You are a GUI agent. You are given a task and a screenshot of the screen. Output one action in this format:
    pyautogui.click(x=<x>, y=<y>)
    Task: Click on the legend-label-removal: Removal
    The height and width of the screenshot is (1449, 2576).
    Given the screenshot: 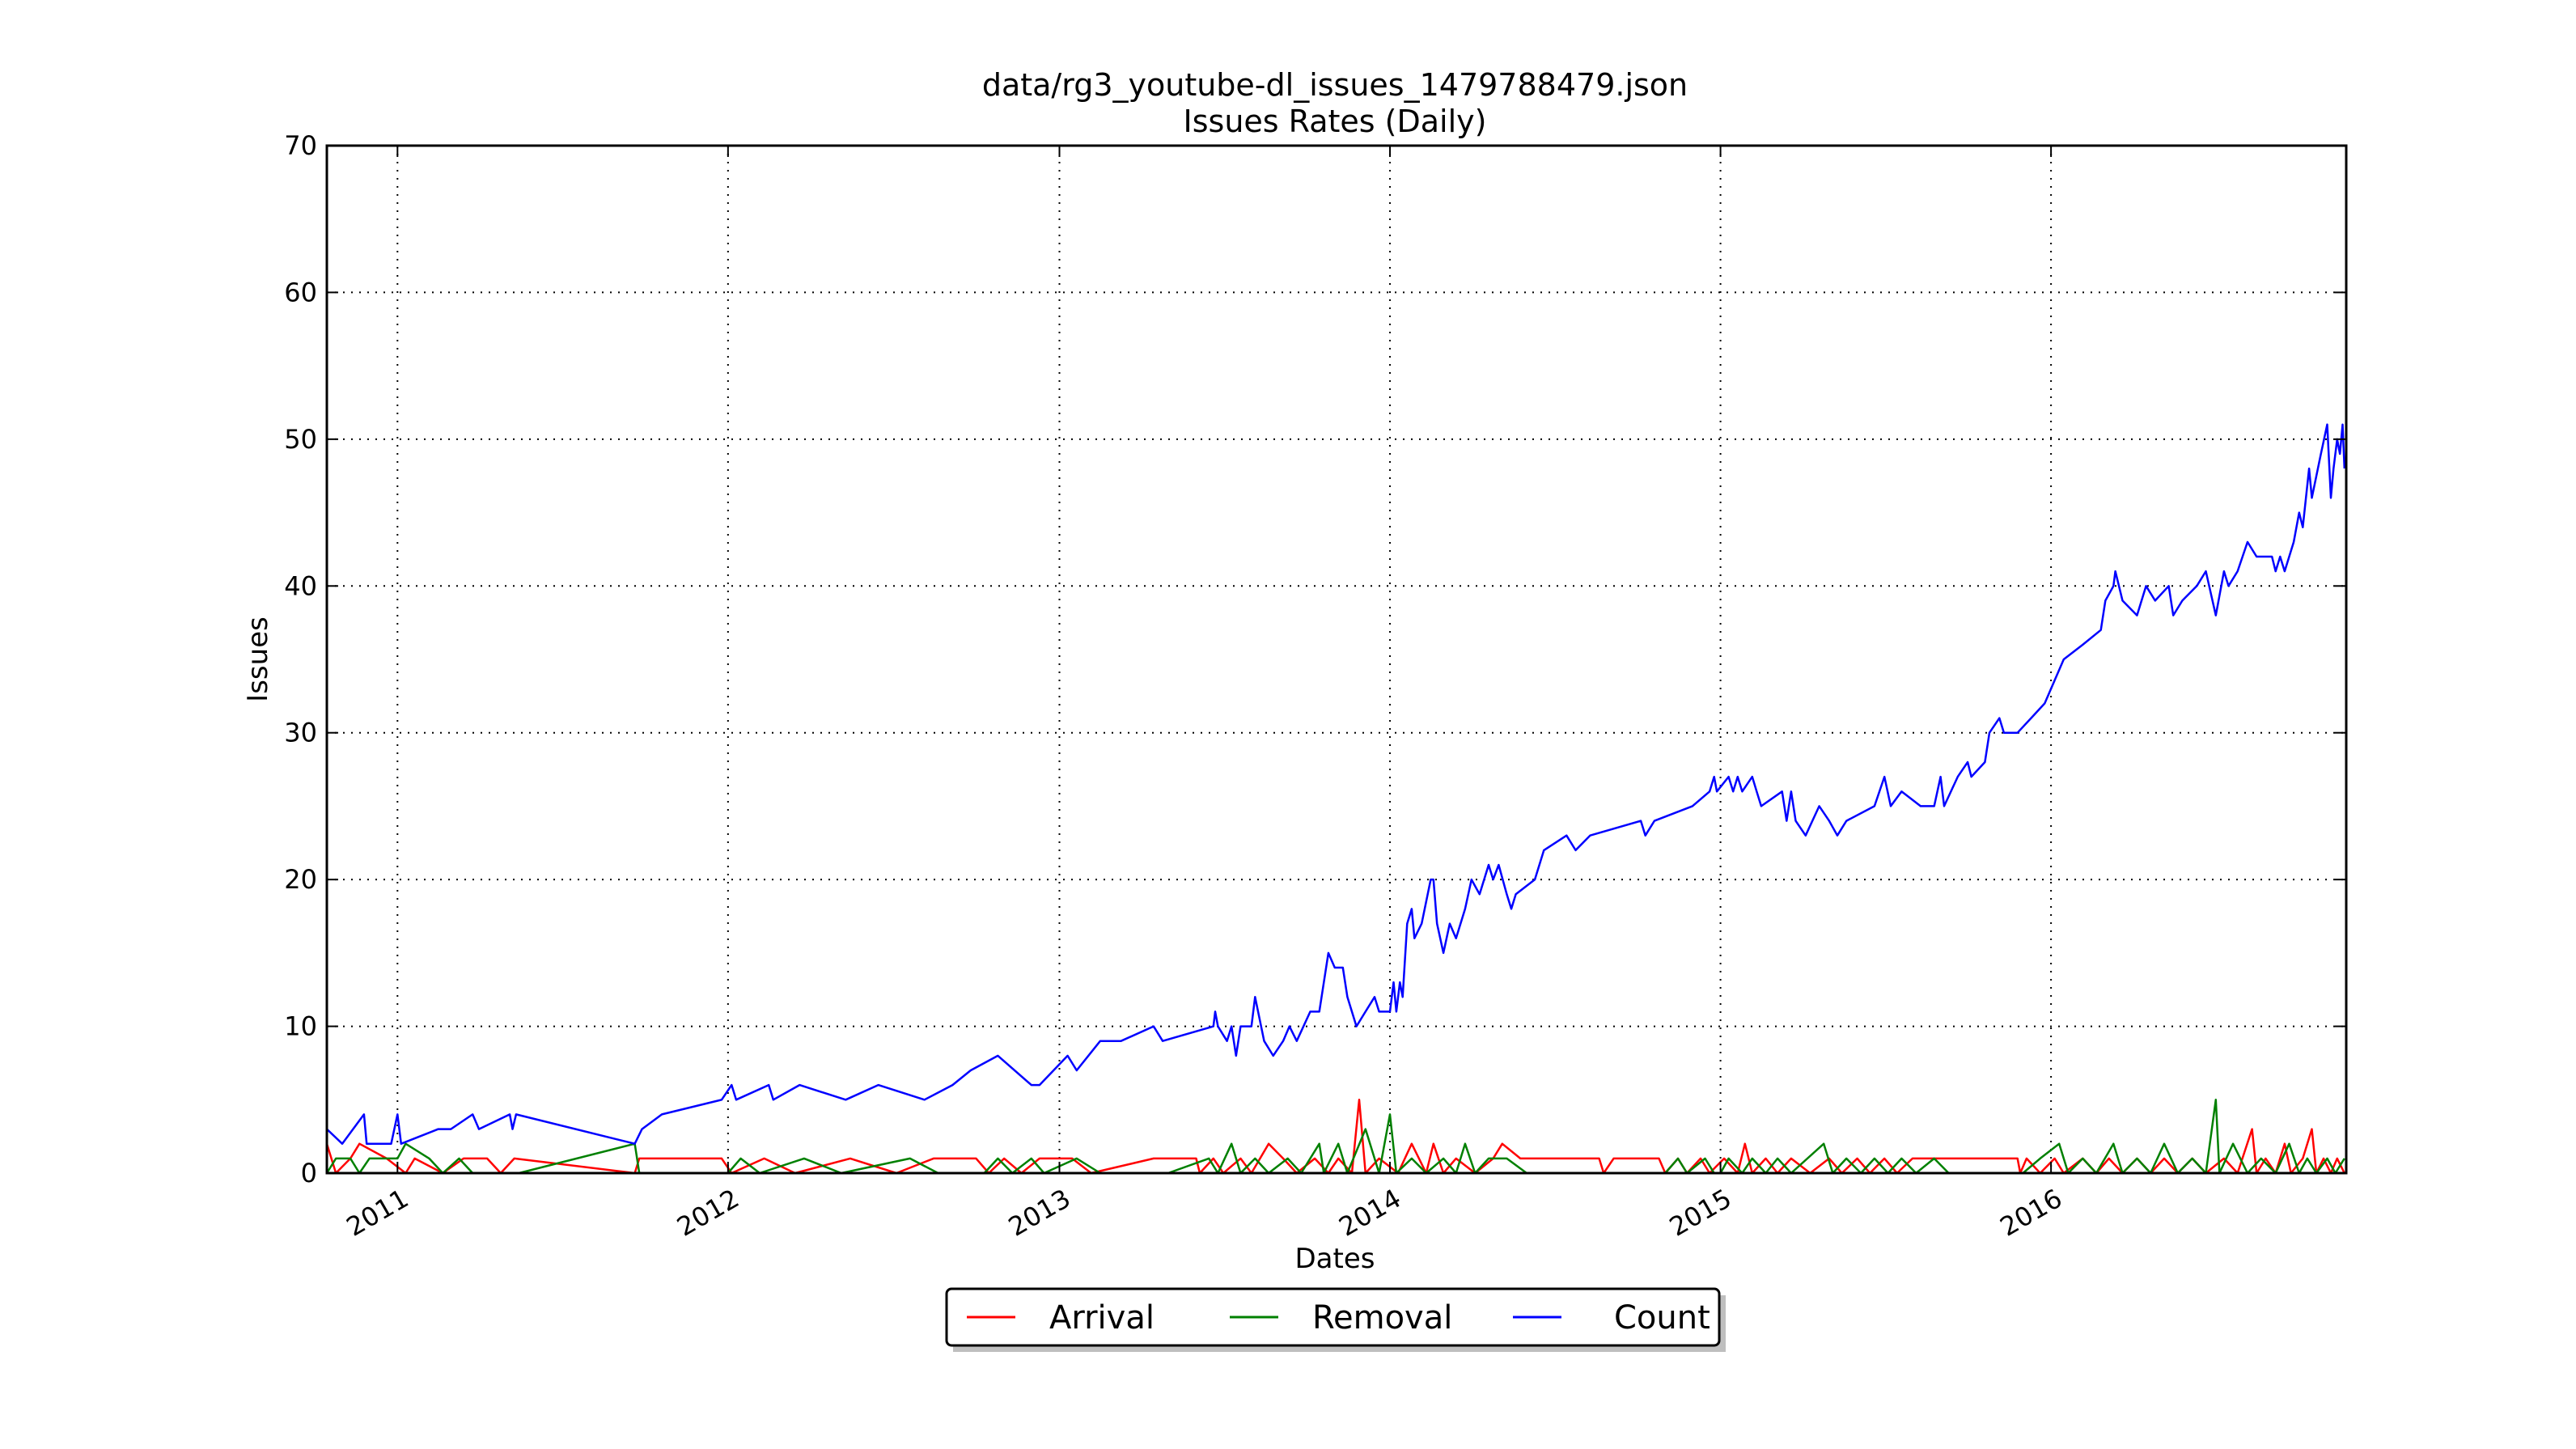 What is the action you would take?
    pyautogui.click(x=1382, y=1318)
    